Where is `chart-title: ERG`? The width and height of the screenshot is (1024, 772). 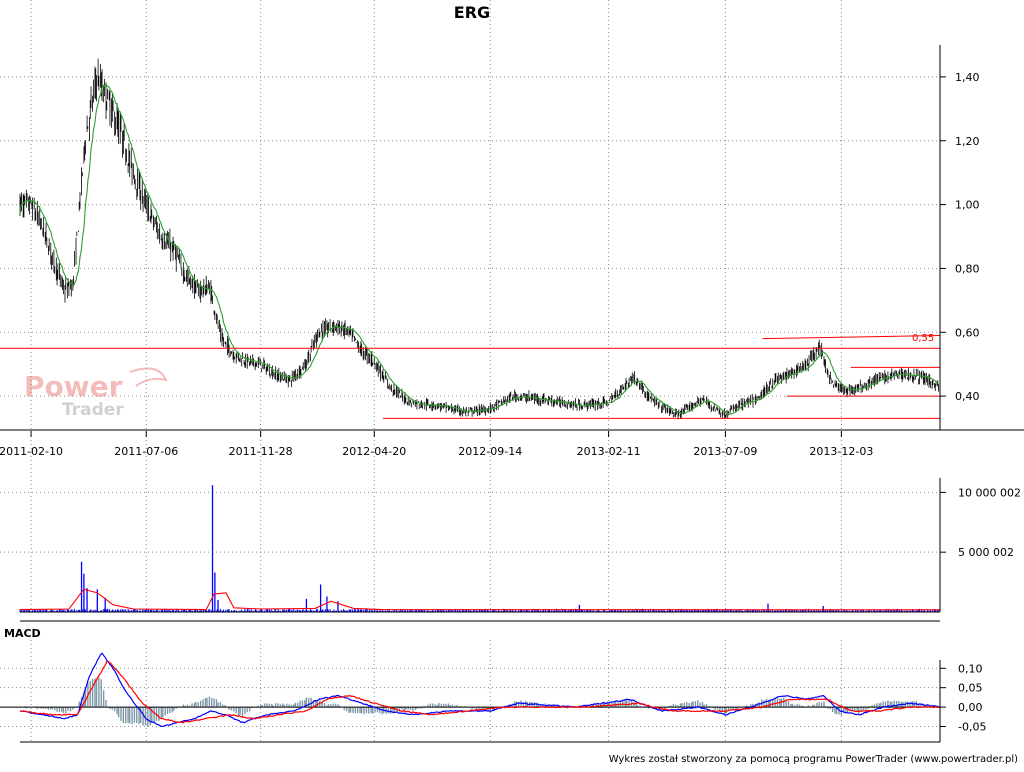
chart-title: ERG is located at coordinates (472, 12).